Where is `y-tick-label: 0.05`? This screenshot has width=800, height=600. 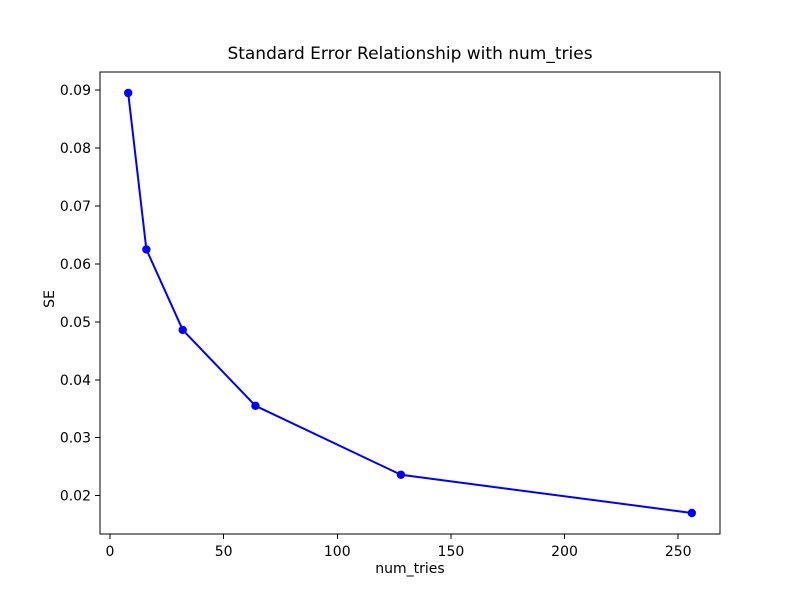 y-tick-label: 0.05 is located at coordinates (75, 323).